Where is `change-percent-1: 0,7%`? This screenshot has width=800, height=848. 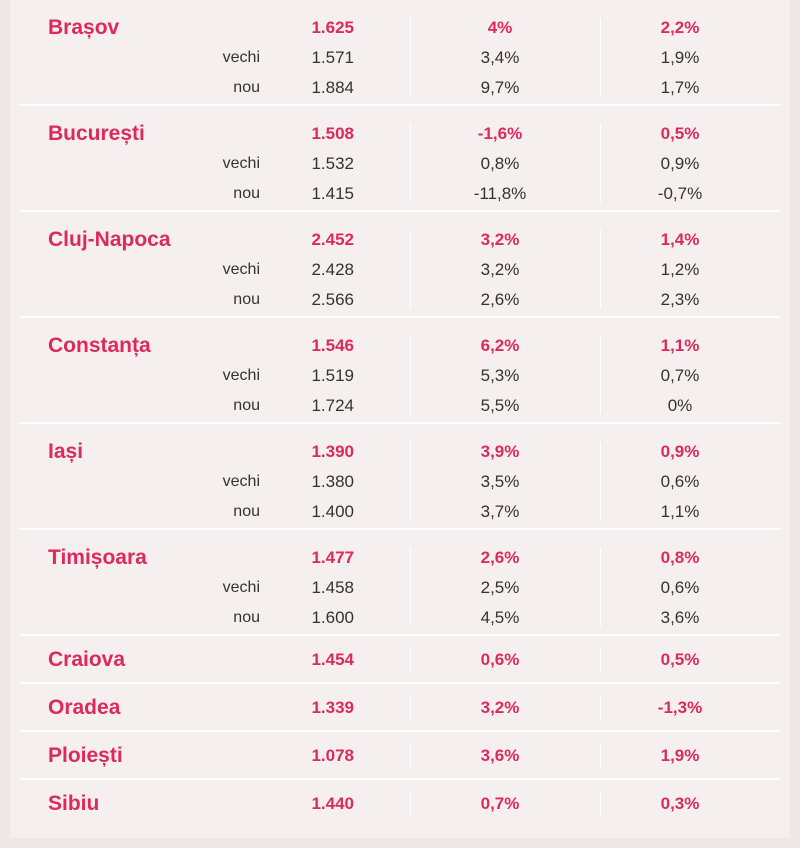
change-percent-1: 0,7% is located at coordinates (500, 803).